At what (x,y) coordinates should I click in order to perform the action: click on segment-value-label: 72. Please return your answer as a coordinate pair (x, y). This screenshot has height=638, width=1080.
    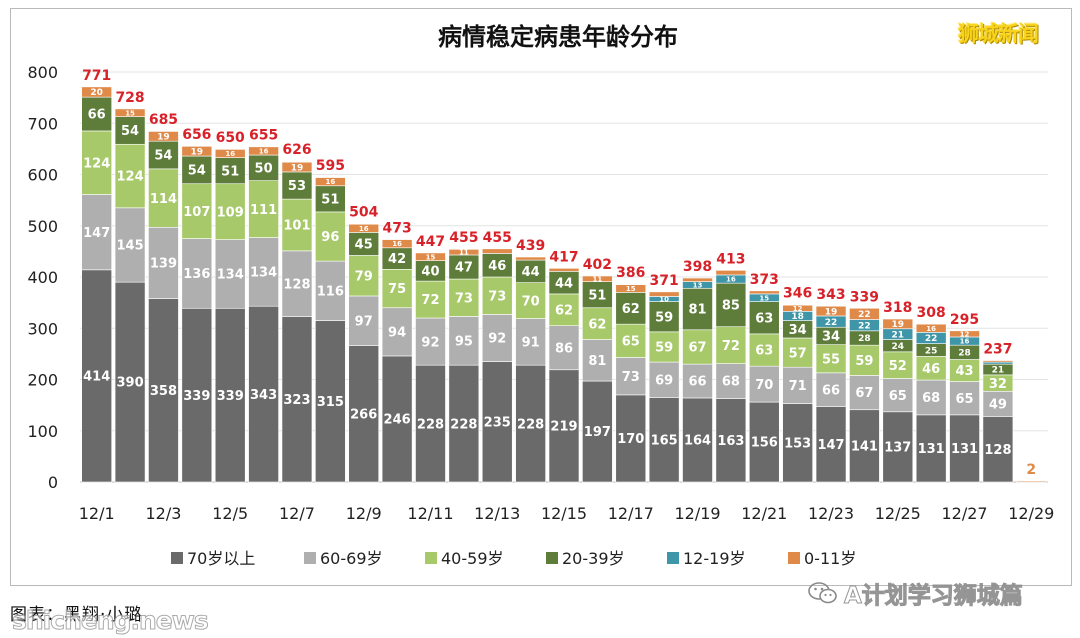
    Looking at the image, I should click on (731, 346).